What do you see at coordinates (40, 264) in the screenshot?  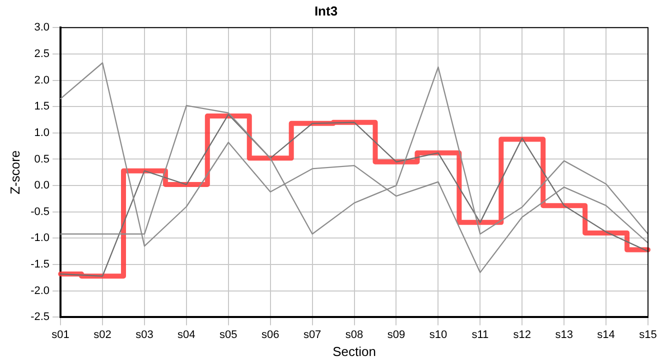 I see `y-tick-label: -1.5` at bounding box center [40, 264].